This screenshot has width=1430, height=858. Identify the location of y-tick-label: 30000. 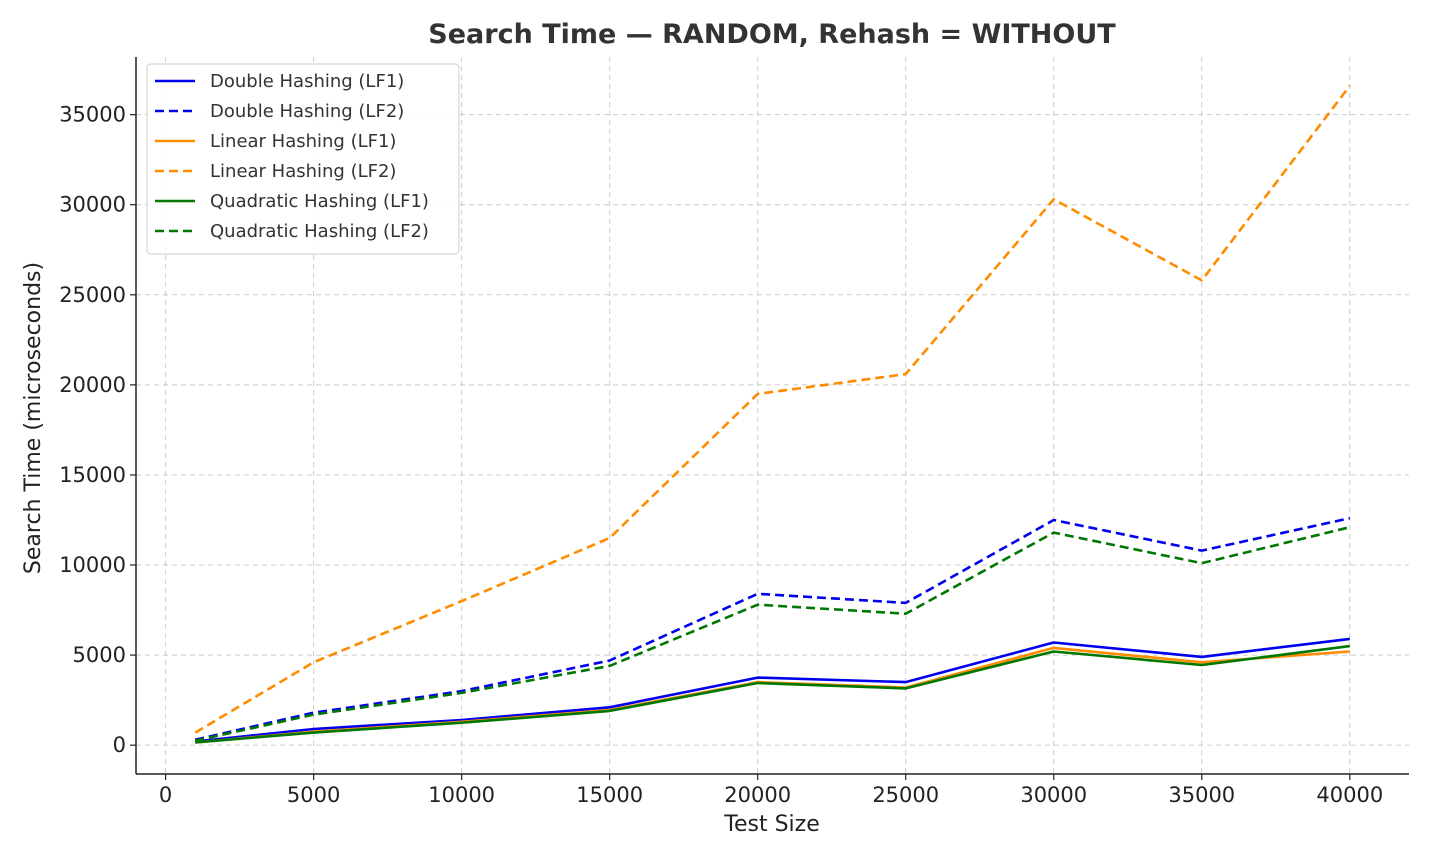
(92, 205).